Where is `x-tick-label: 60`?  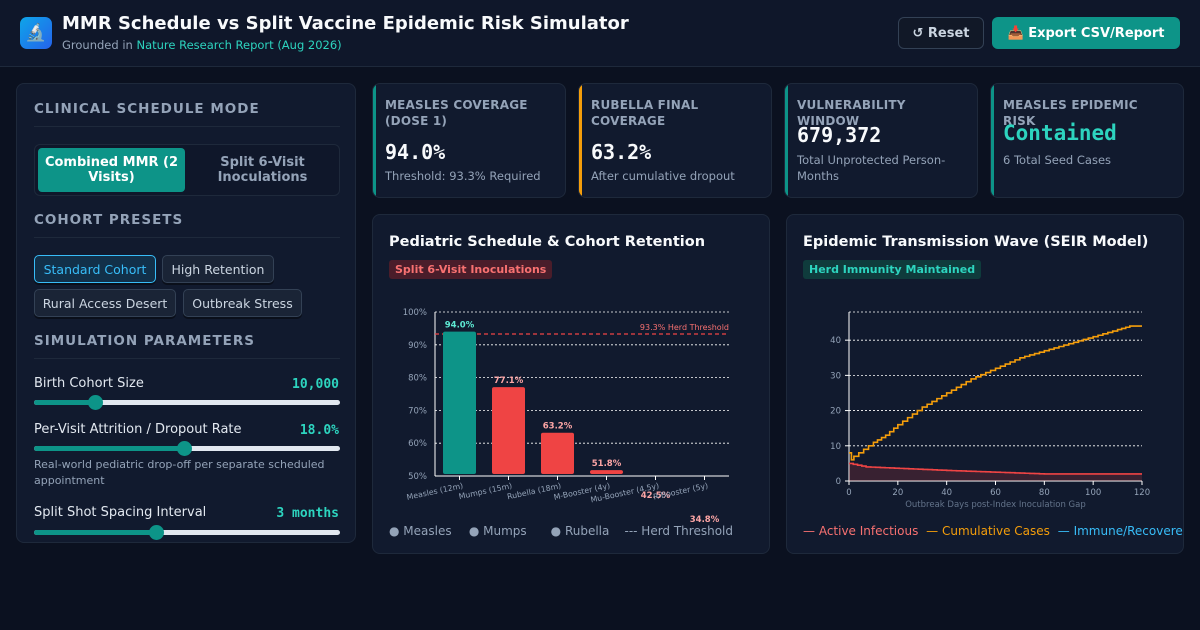
x-tick-label: 60 is located at coordinates (995, 493).